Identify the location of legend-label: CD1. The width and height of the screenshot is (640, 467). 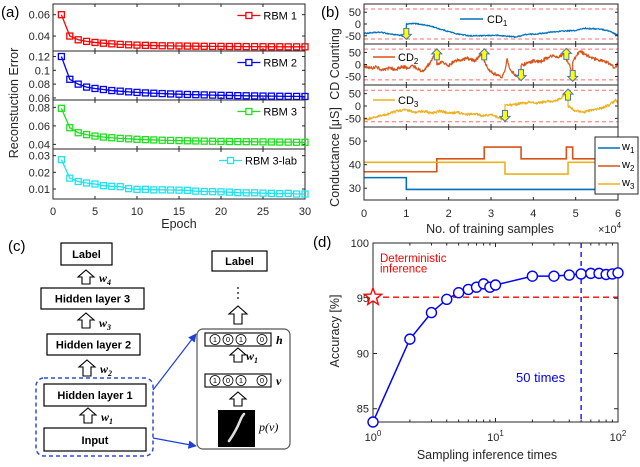
(497, 21).